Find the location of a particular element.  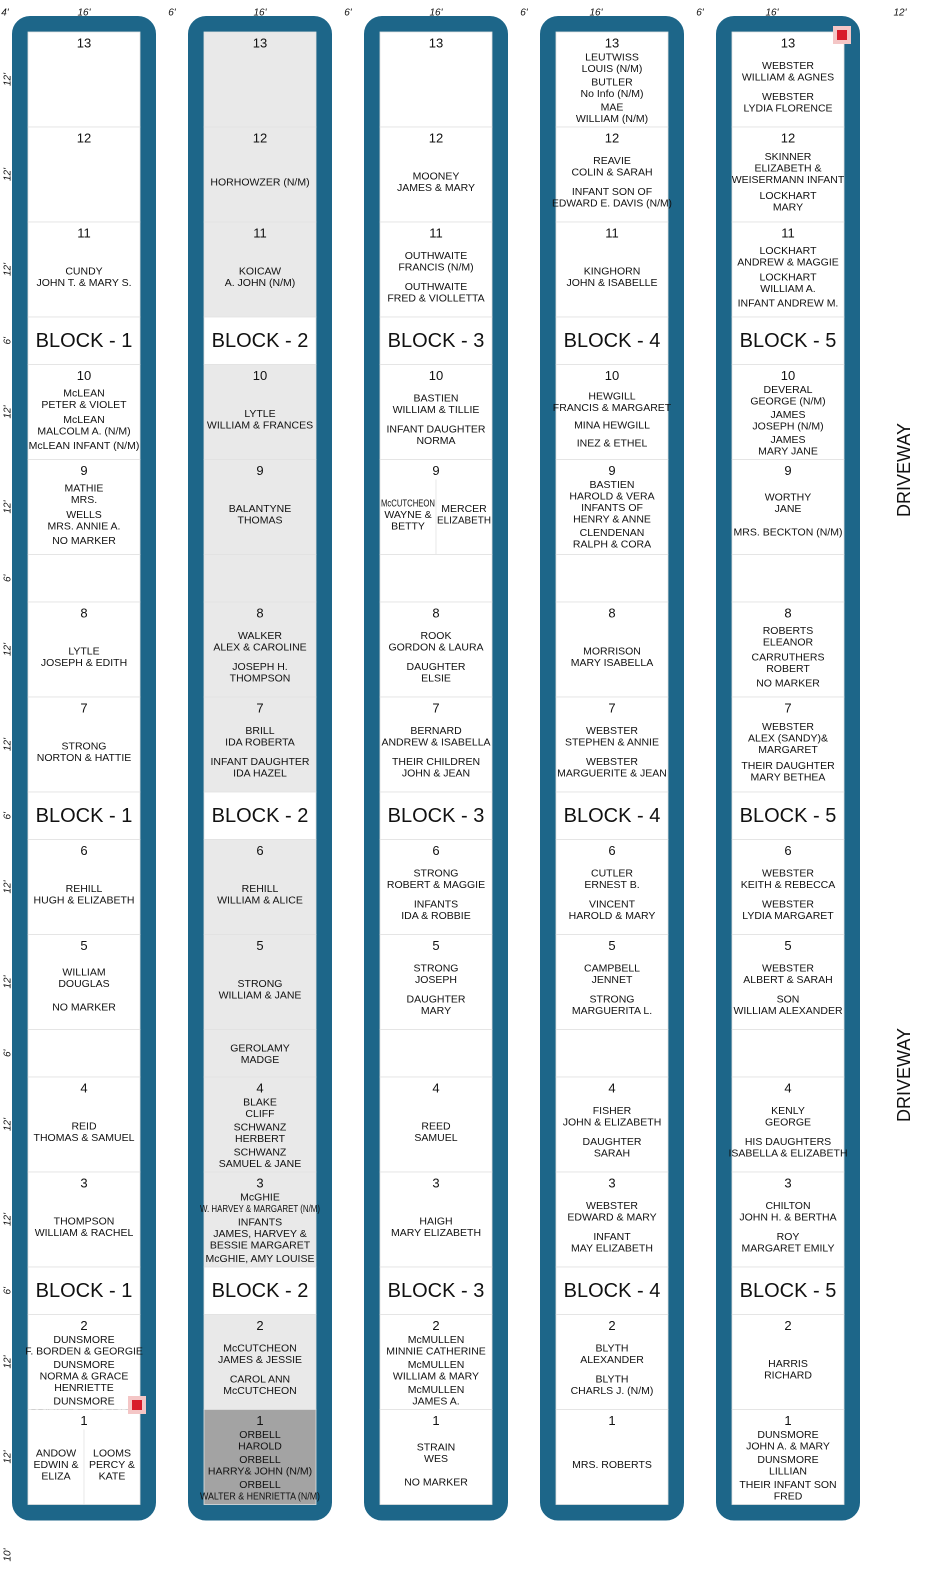

name-line: WEBSTER is located at coordinates (788, 97).